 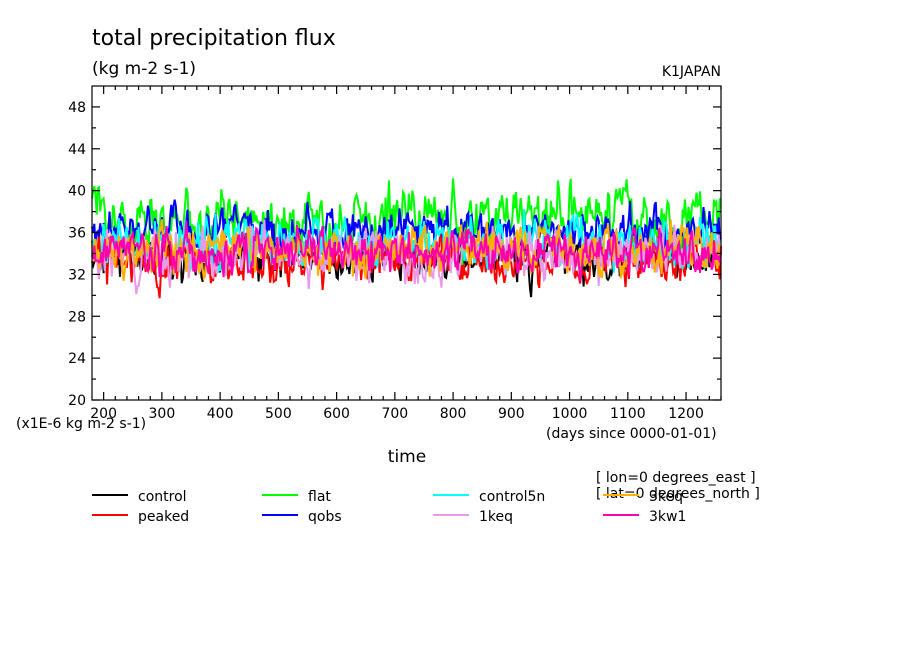 What do you see at coordinates (336, 414) in the screenshot?
I see `x-tick-label: 600` at bounding box center [336, 414].